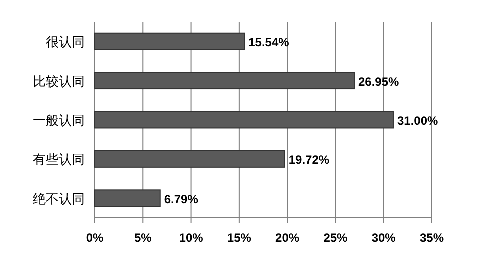 The height and width of the screenshot is (273, 481). Describe the element at coordinates (191, 238) in the screenshot. I see `x-tick-label: 10%` at that location.